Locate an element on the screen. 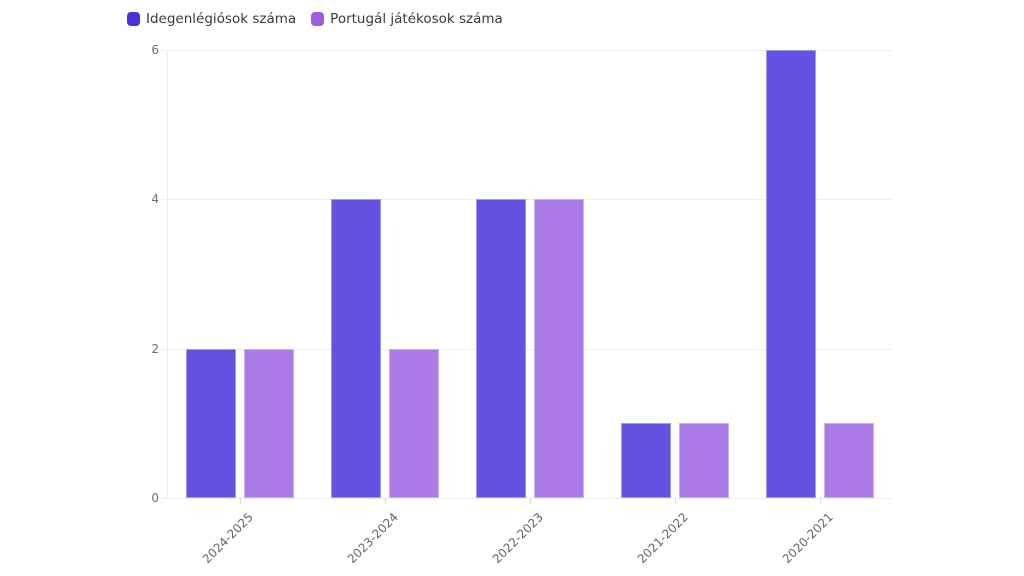 The image size is (1024, 576). bar-idegenlegiosok-2020-2021 is located at coordinates (791, 274).